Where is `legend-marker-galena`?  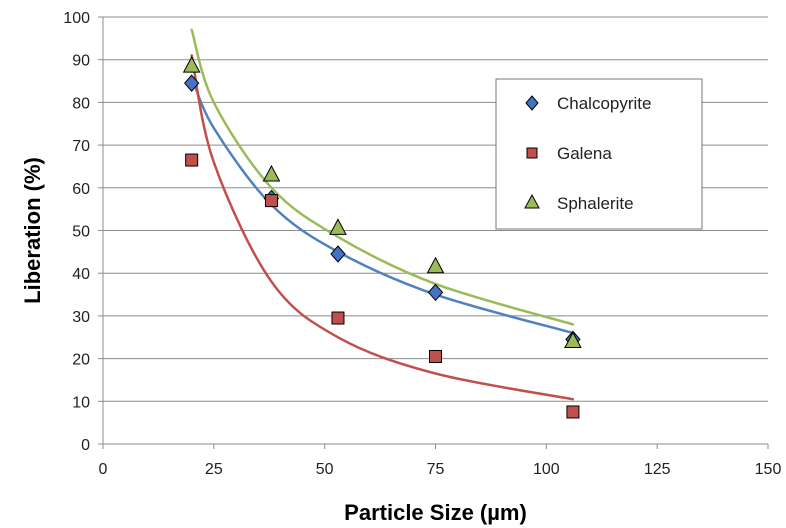 legend-marker-galena is located at coordinates (532, 153).